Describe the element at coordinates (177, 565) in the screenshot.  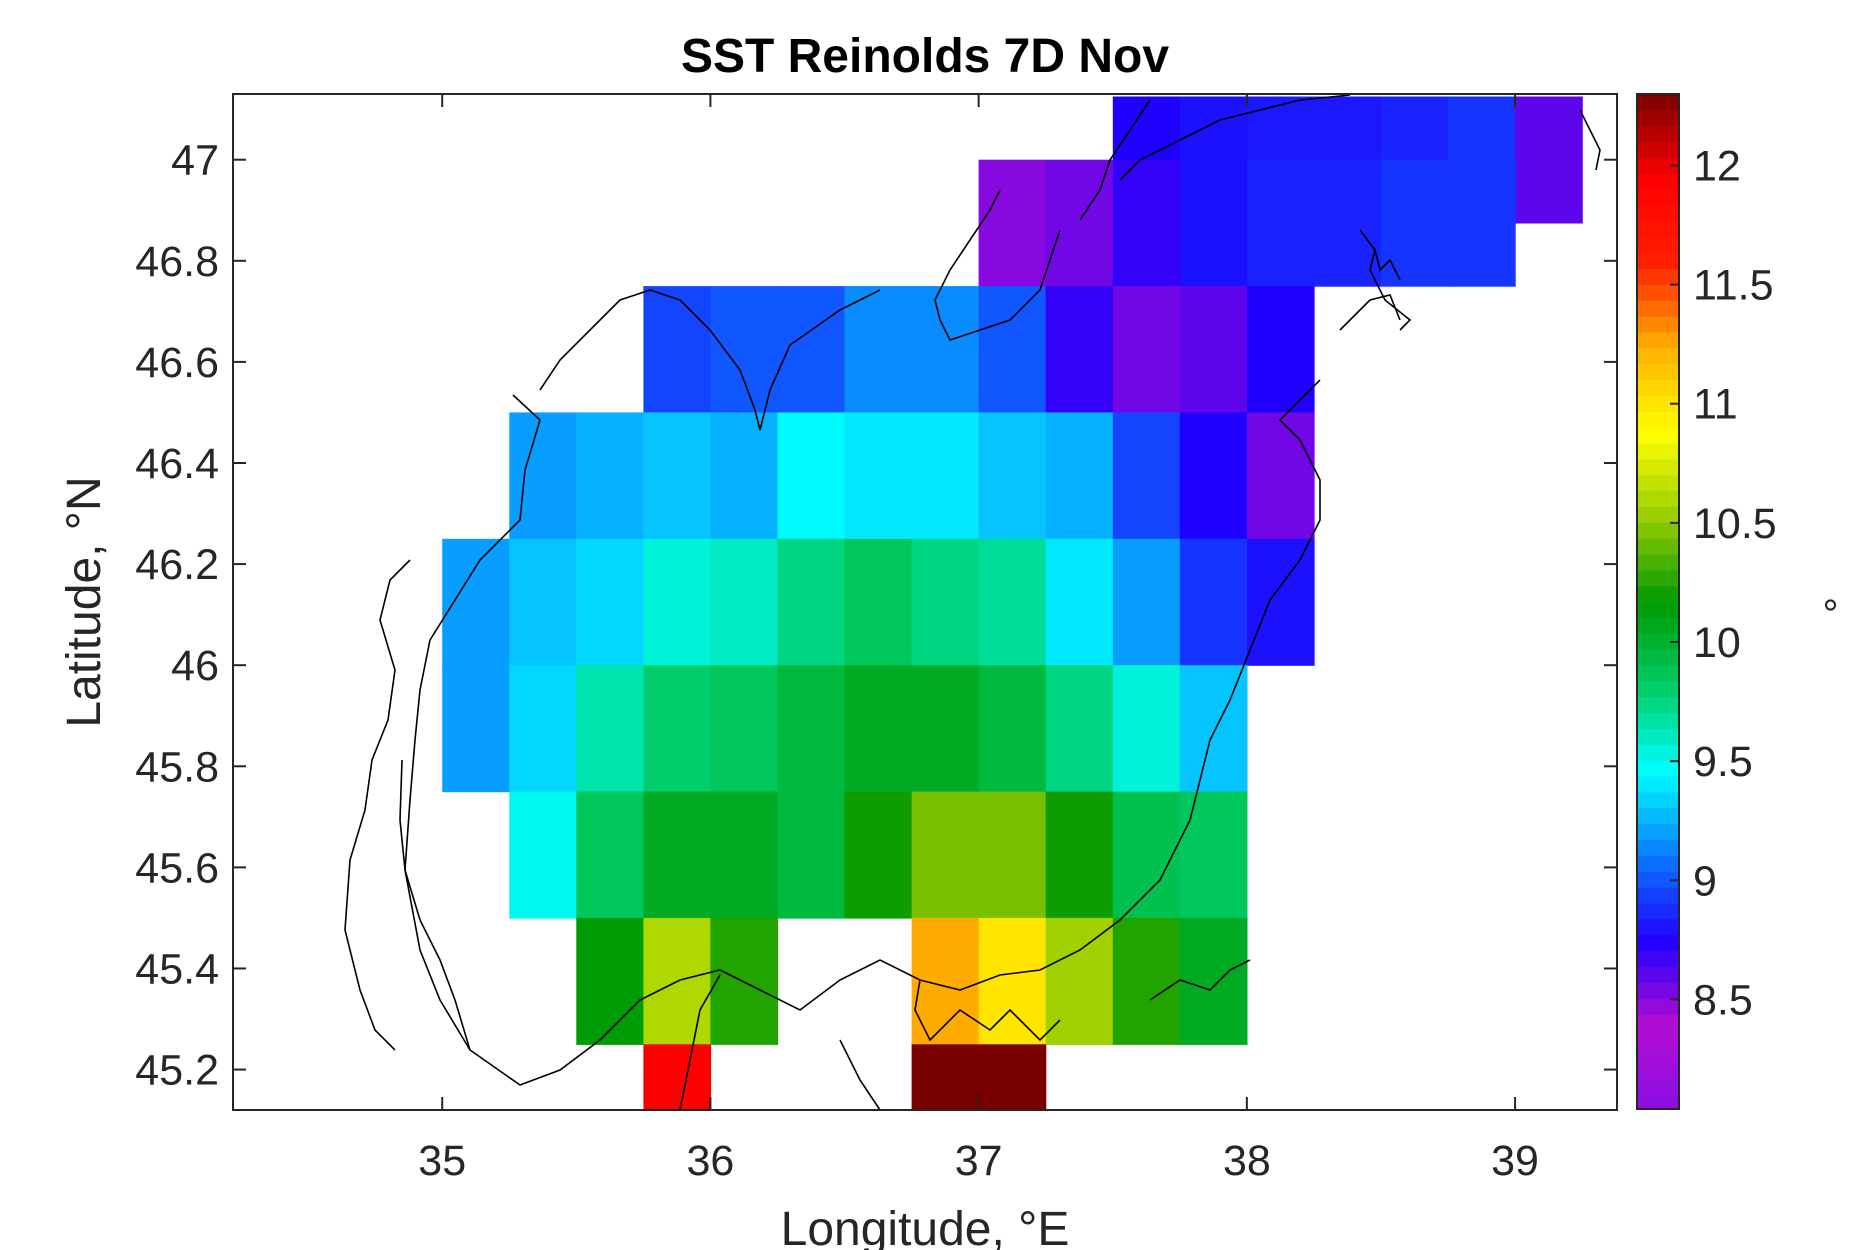
I see `y-tick-label: 46.2` at that location.